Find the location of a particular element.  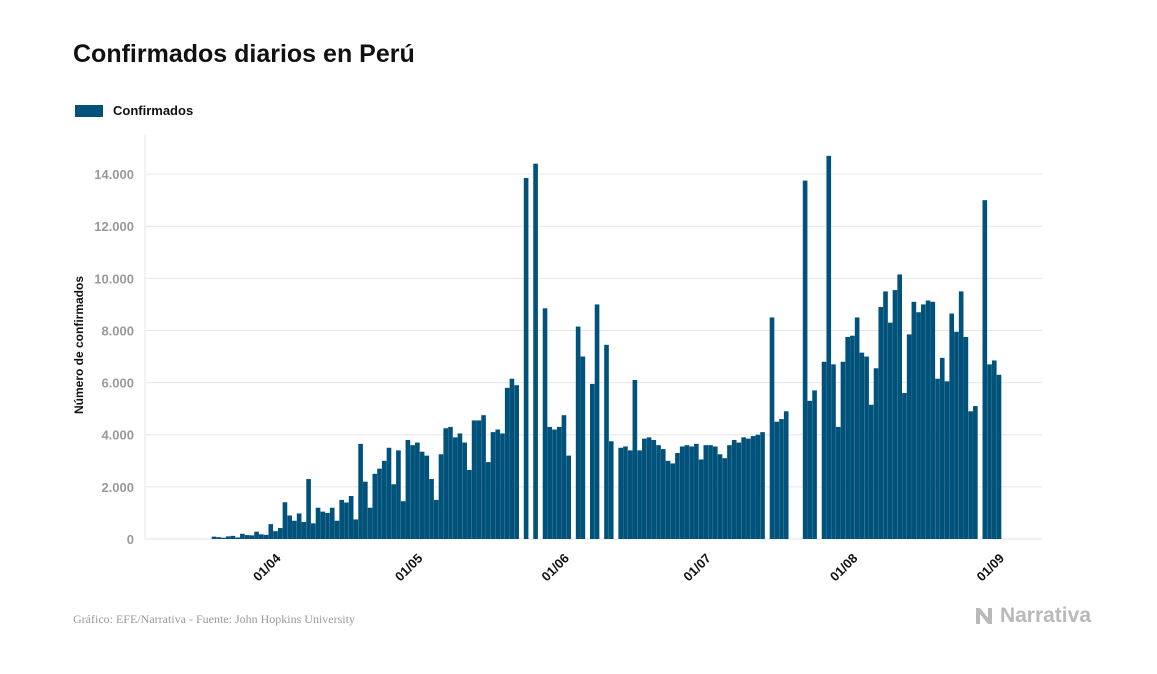

y-axis-title: Número de confirmados is located at coordinates (79, 345).